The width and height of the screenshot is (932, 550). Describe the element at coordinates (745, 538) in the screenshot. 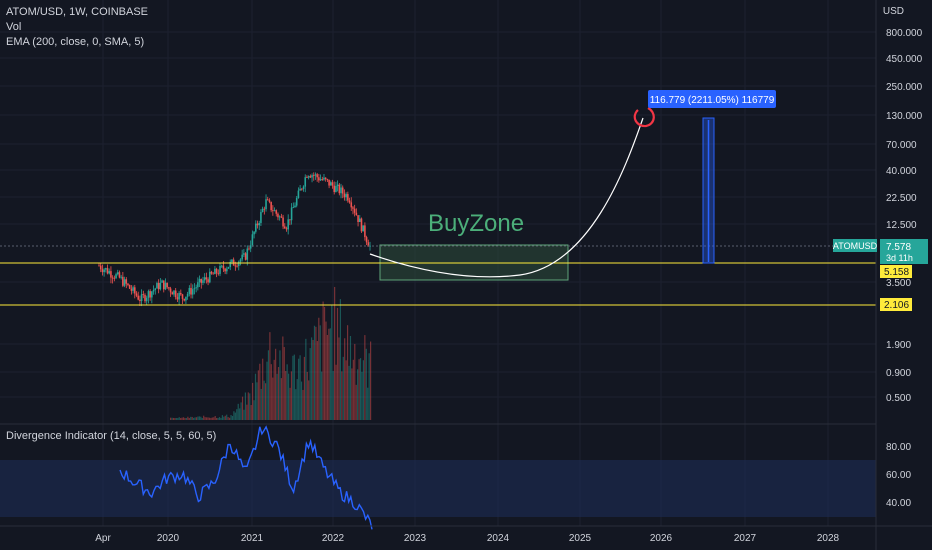

I see `time-tick-label: 2027` at that location.